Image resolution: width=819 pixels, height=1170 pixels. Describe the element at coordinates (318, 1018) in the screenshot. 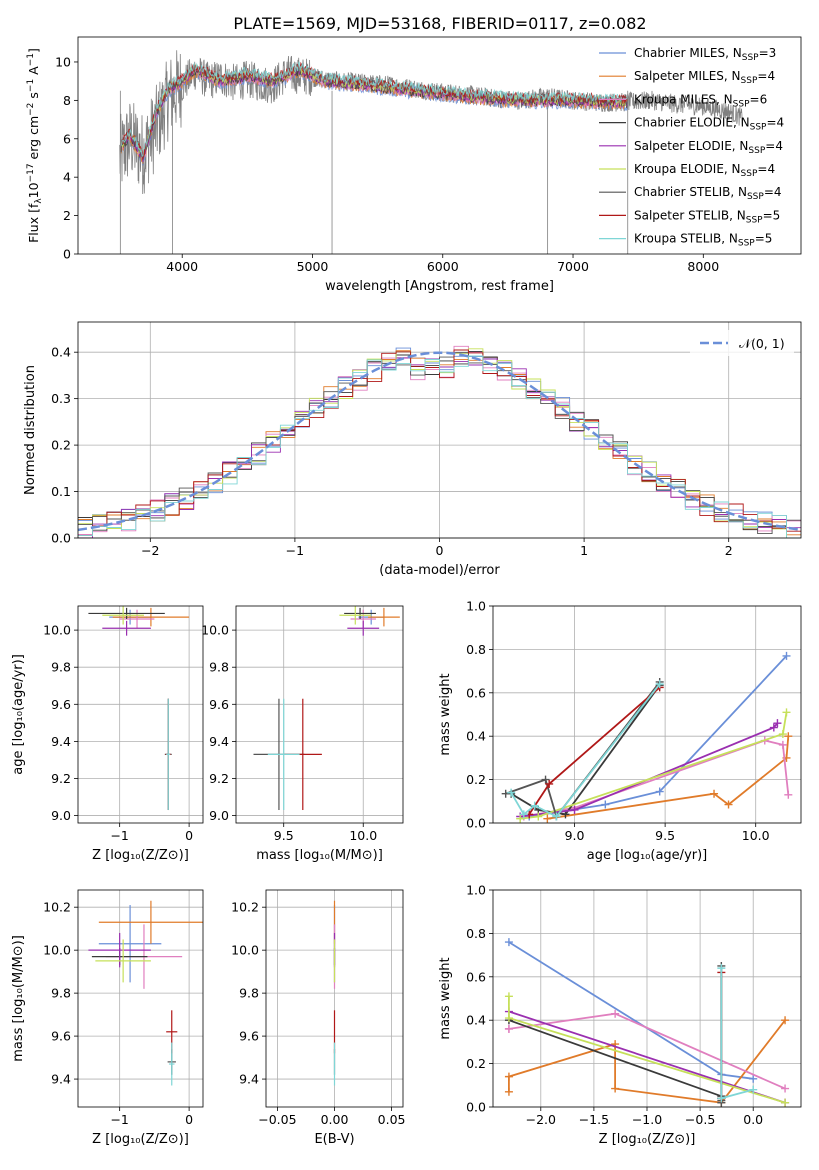

I see `panel-mass_vs_ebv: −0.05 0.00 0.05 9.4 9.6 9.8 10.0 10.2 E(B-V)` at that location.